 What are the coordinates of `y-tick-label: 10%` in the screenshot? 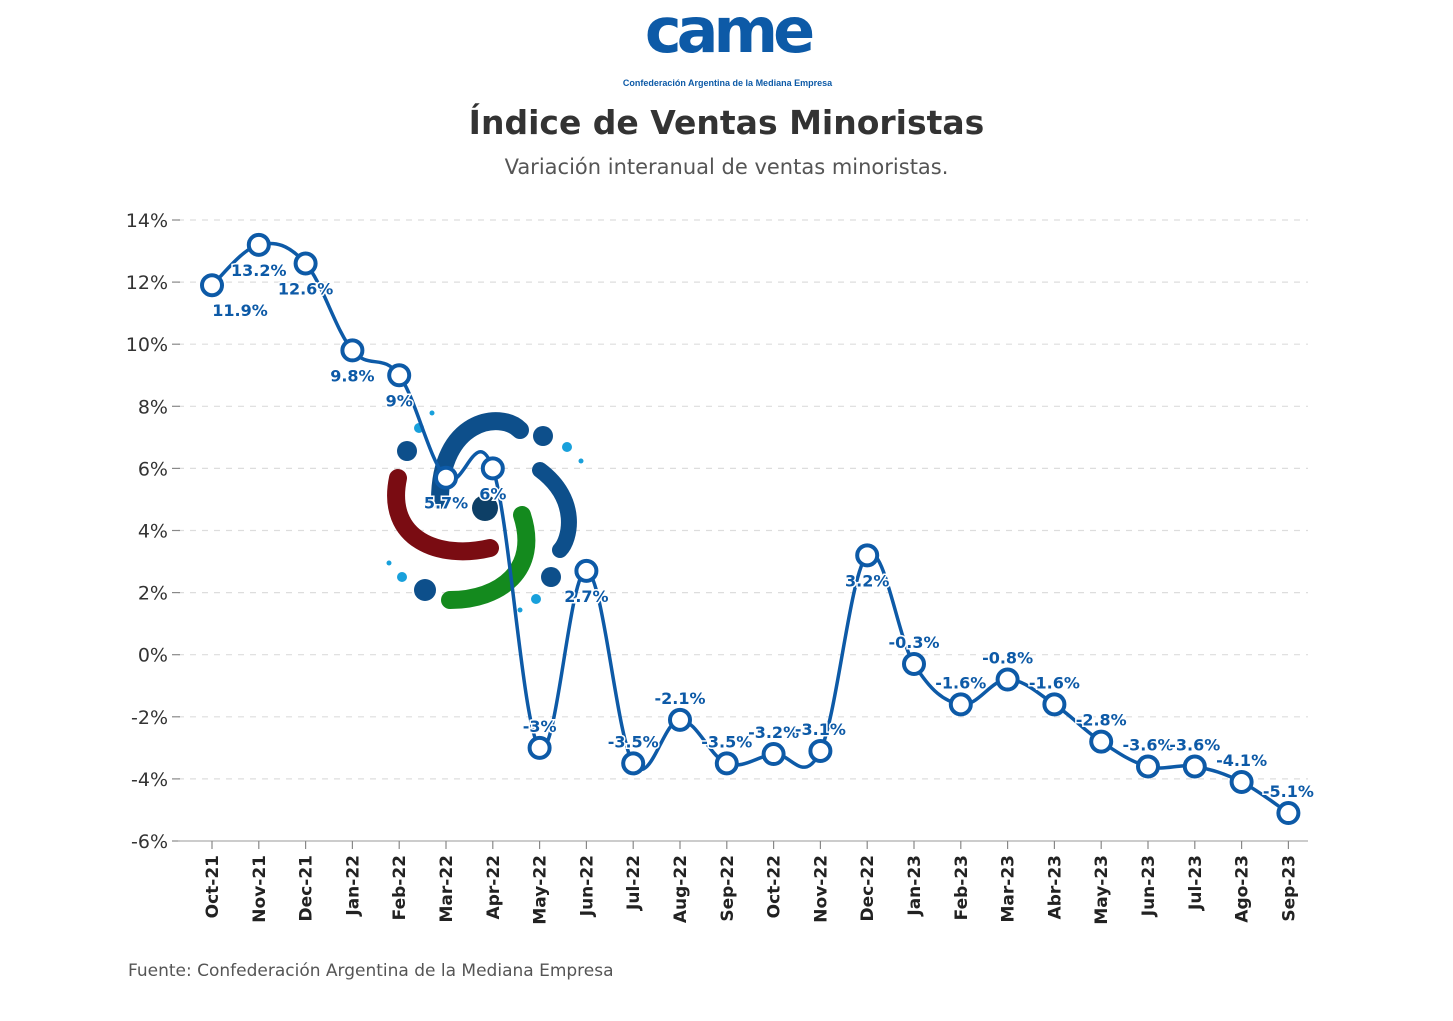 It's located at (147, 345).